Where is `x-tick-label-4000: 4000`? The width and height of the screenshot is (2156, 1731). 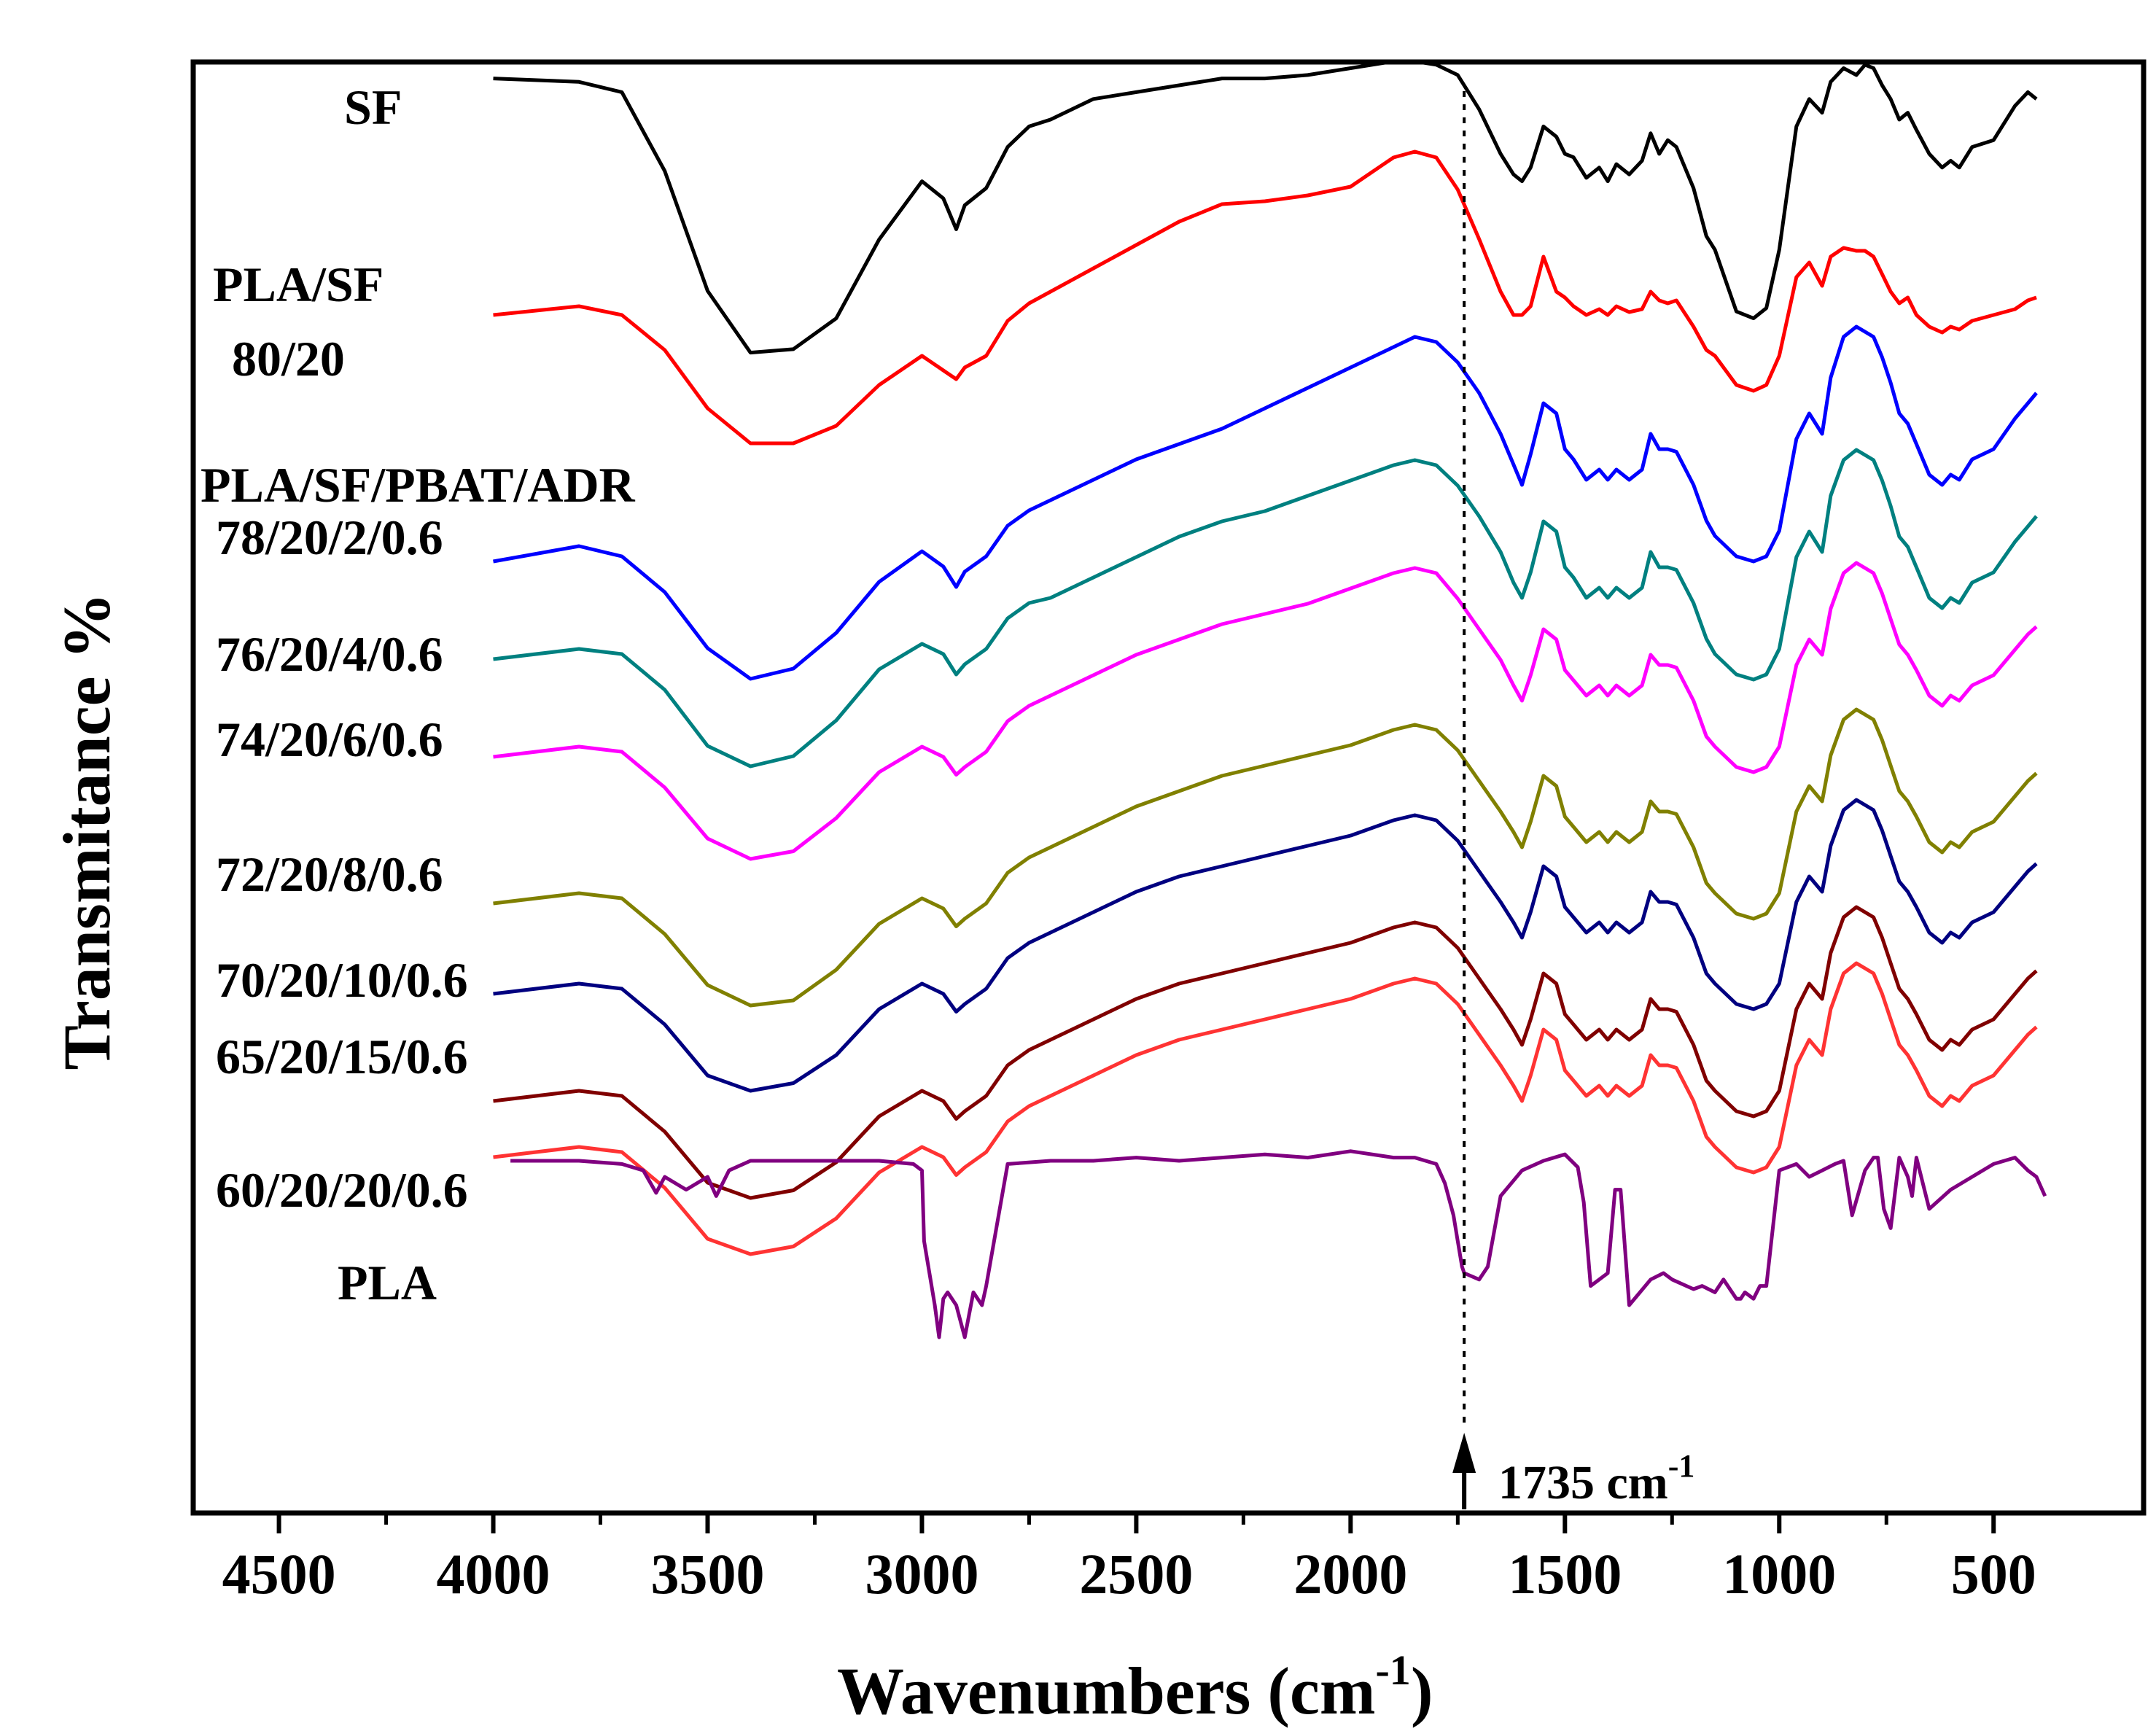
x-tick-label-4000: 4000 is located at coordinates (493, 1574).